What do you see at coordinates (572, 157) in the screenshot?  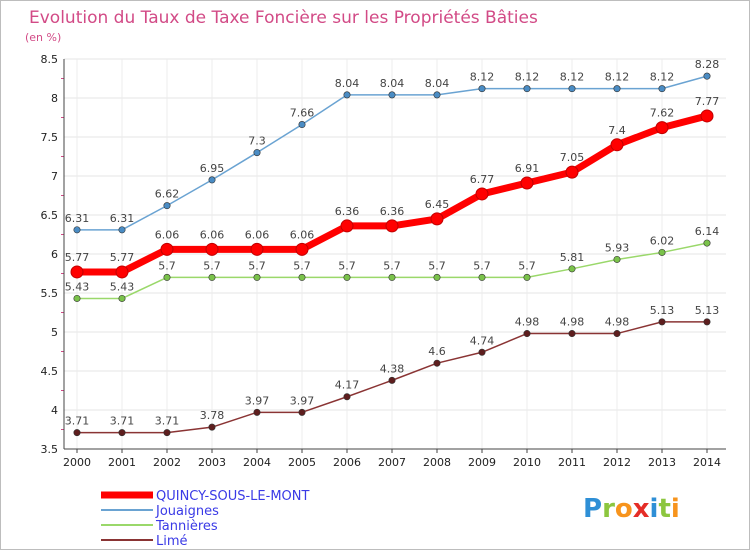 I see `data-label: 7.05` at bounding box center [572, 157].